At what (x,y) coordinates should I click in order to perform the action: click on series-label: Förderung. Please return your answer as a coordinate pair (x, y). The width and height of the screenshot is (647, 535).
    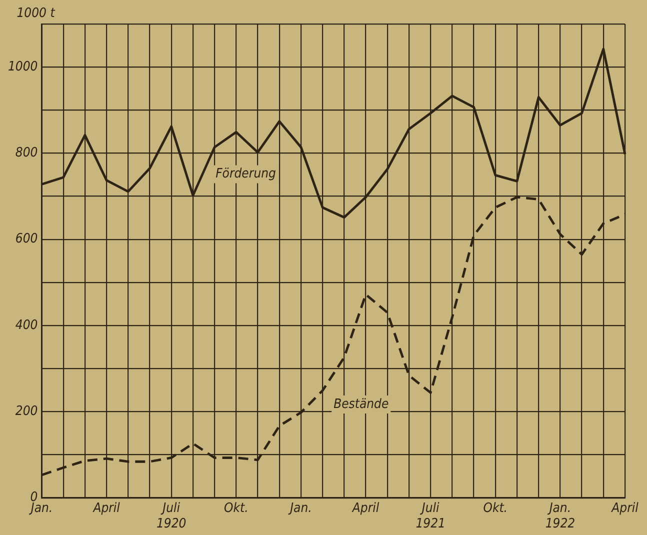
    Looking at the image, I should click on (246, 174).